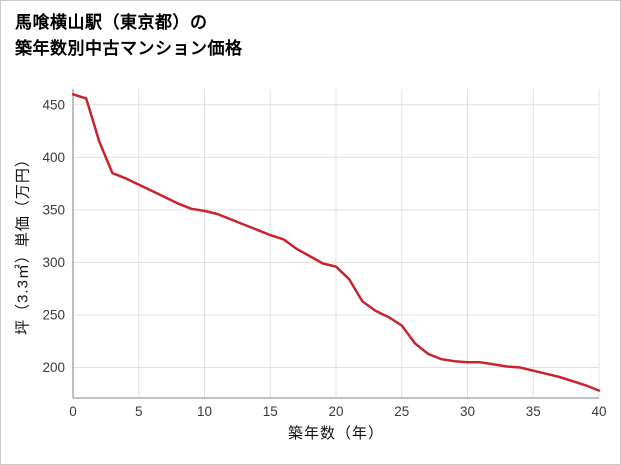  Describe the element at coordinates (111, 22) in the screenshot. I see `chart-title-line1: 馬喰横山駅（東京都）の` at that location.